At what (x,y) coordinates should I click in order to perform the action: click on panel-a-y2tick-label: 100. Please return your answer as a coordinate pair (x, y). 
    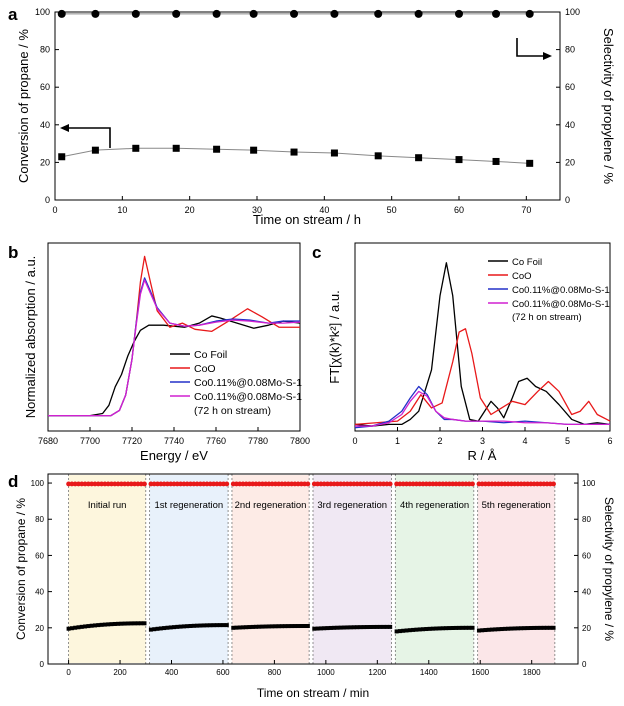
    Looking at the image, I should click on (572, 12).